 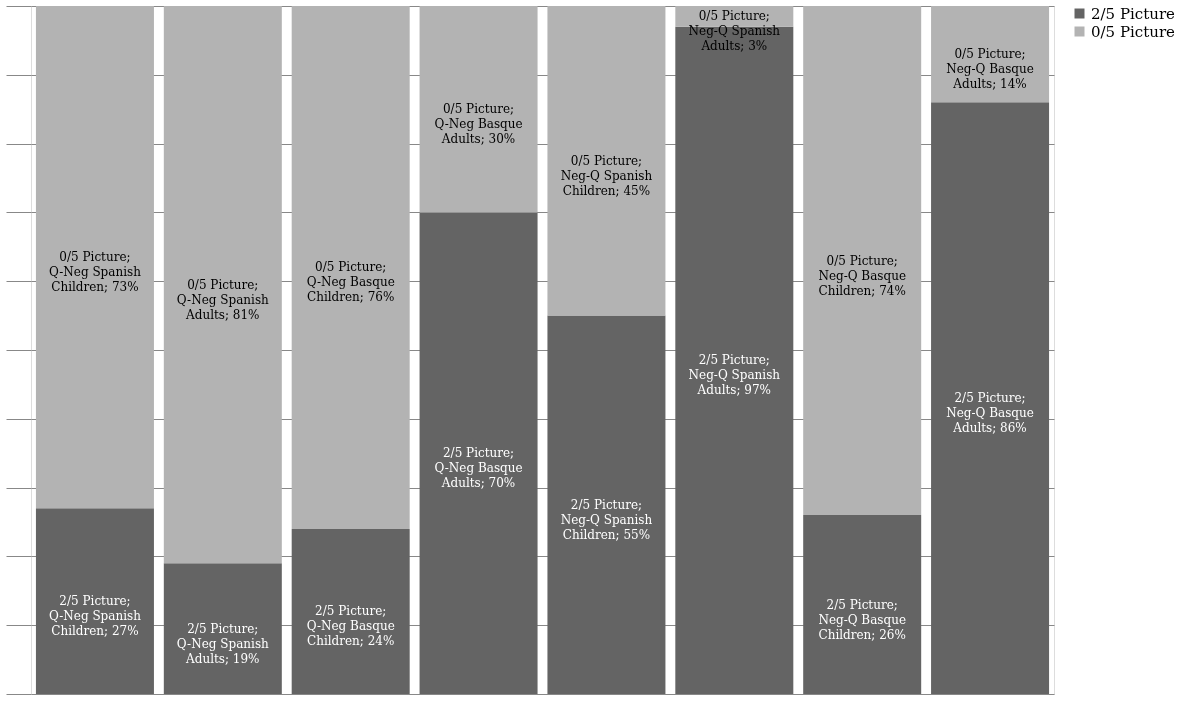 What do you see at coordinates (223, 299) in the screenshot?
I see `data-label: 0/5 Picture; Q-Neg Spanish Adults; 81%` at bounding box center [223, 299].